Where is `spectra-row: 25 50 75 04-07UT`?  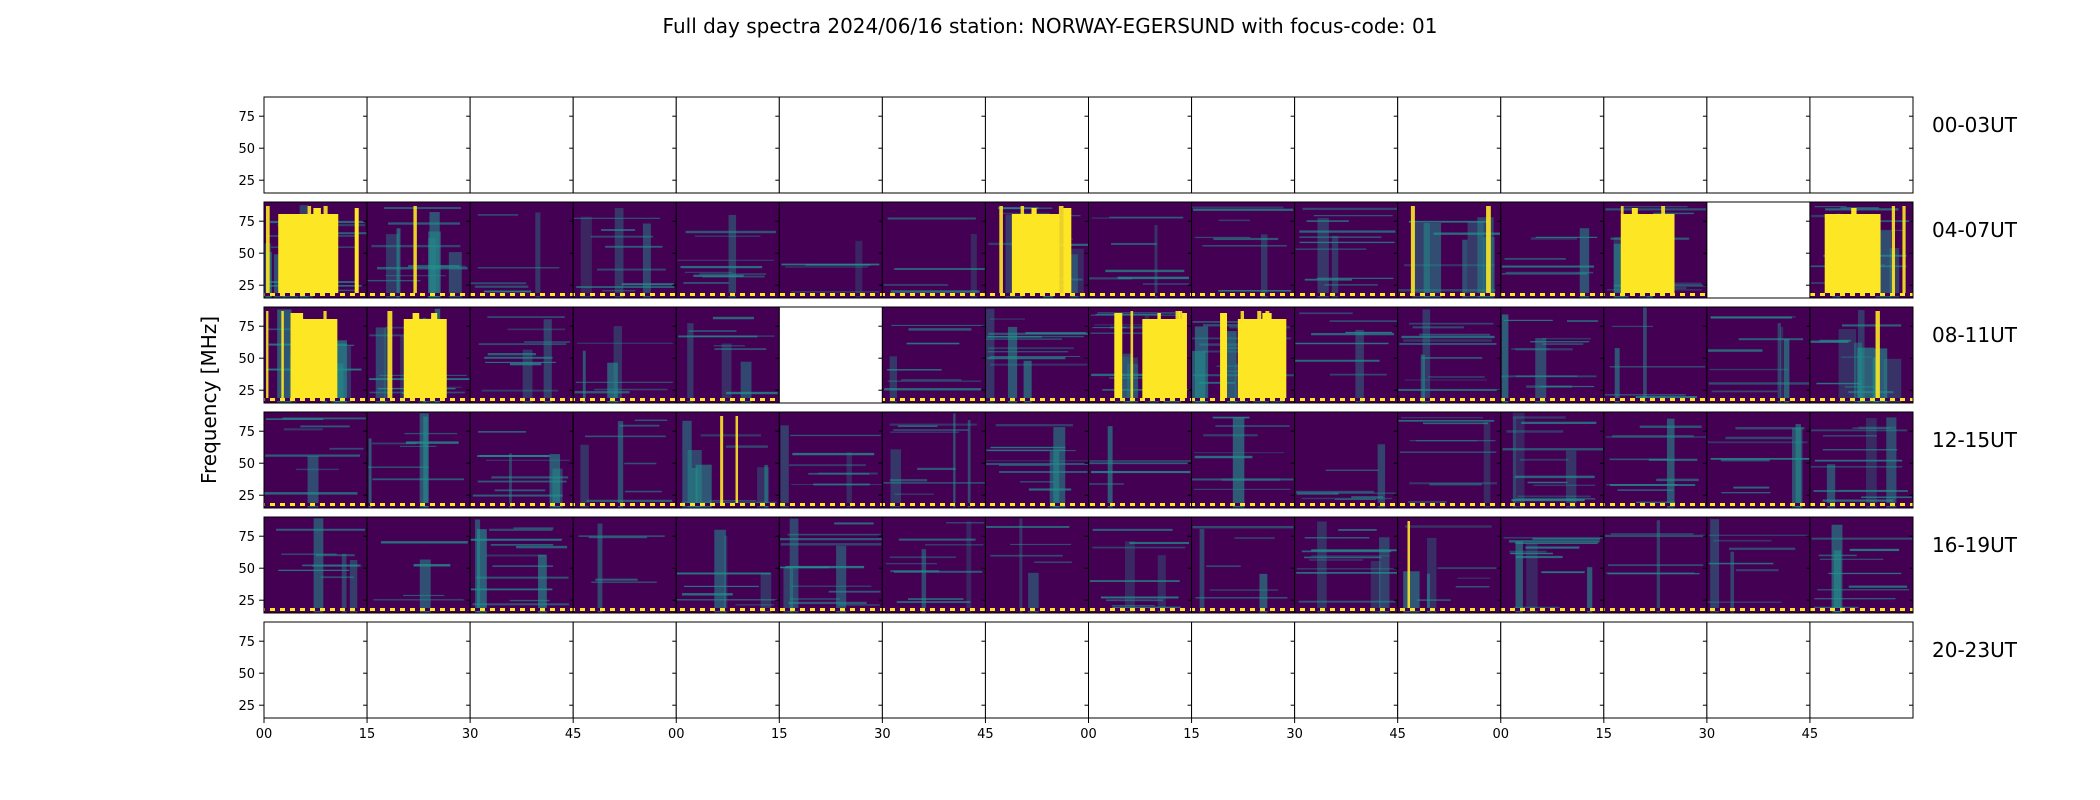
spectra-row: 25 50 75 04-07UT is located at coordinates (1128, 250).